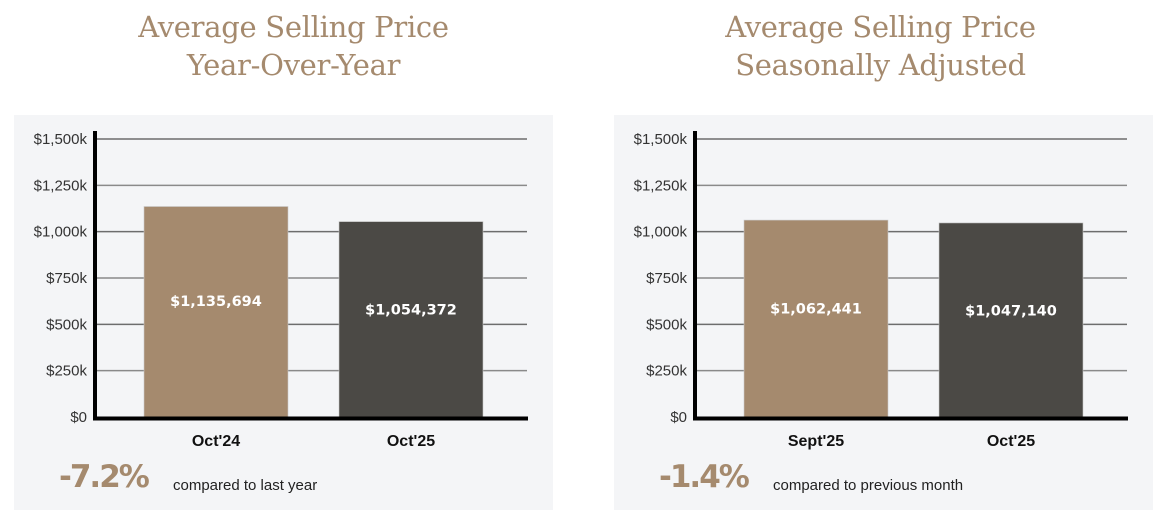 This screenshot has height=528, width=1174. What do you see at coordinates (411, 311) in the screenshot?
I see `bar-value-label: $1,054,372` at bounding box center [411, 311].